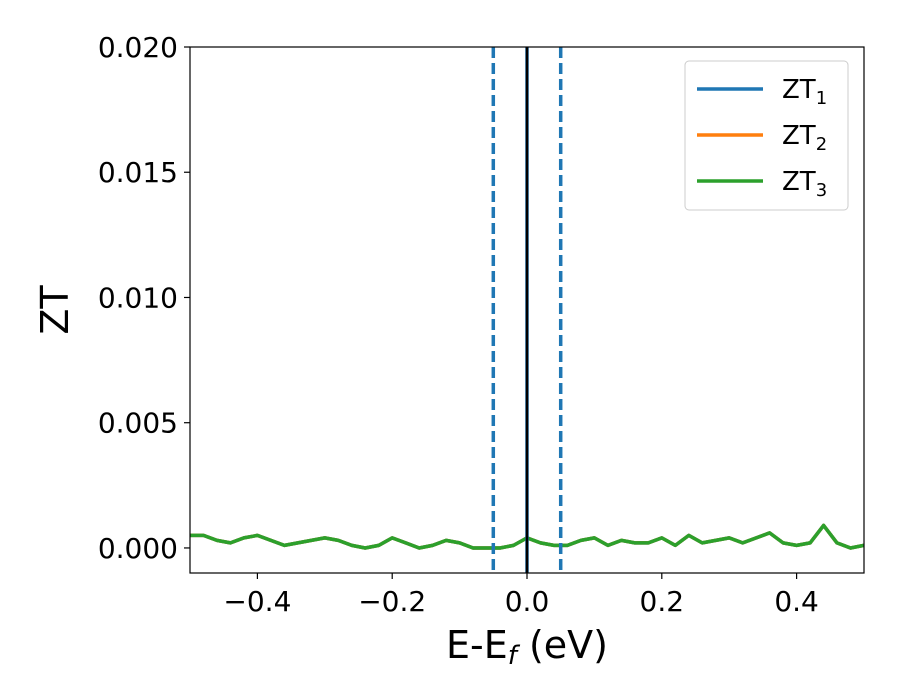  What do you see at coordinates (138, 423) in the screenshot?
I see `y-tick-label: 0.005` at bounding box center [138, 423].